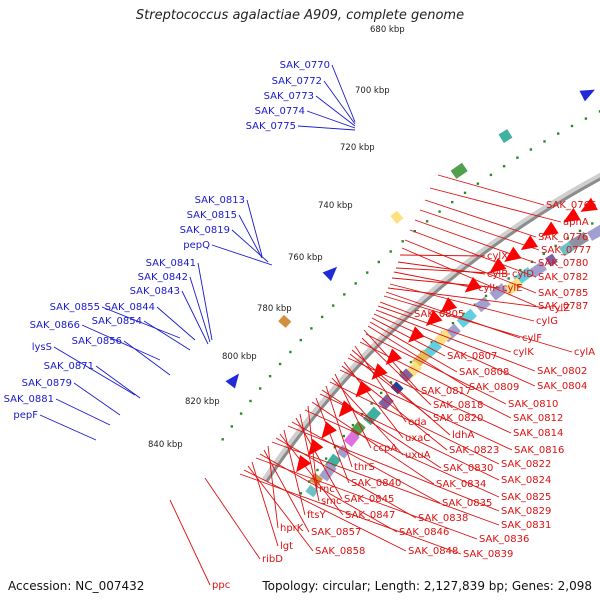  What do you see at coordinates (497, 256) in the screenshot?
I see `gene-label: cylX` at bounding box center [497, 256].